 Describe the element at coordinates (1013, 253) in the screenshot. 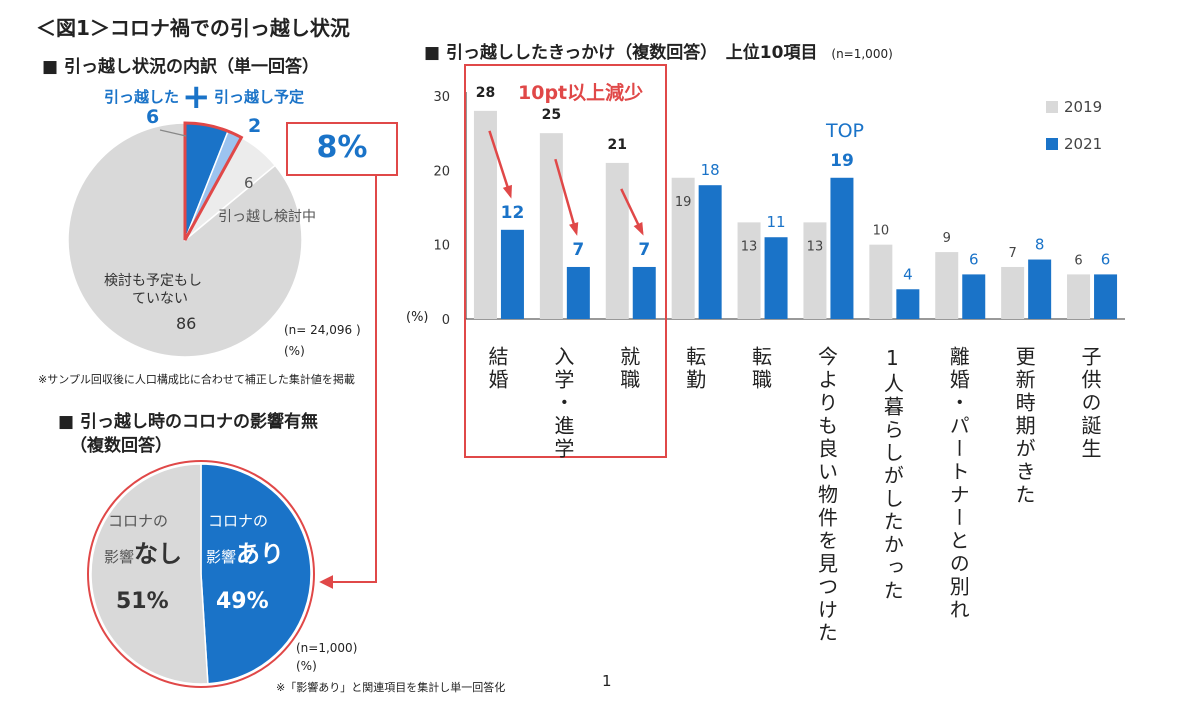

I see `value-label-2019-8: 7` at that location.